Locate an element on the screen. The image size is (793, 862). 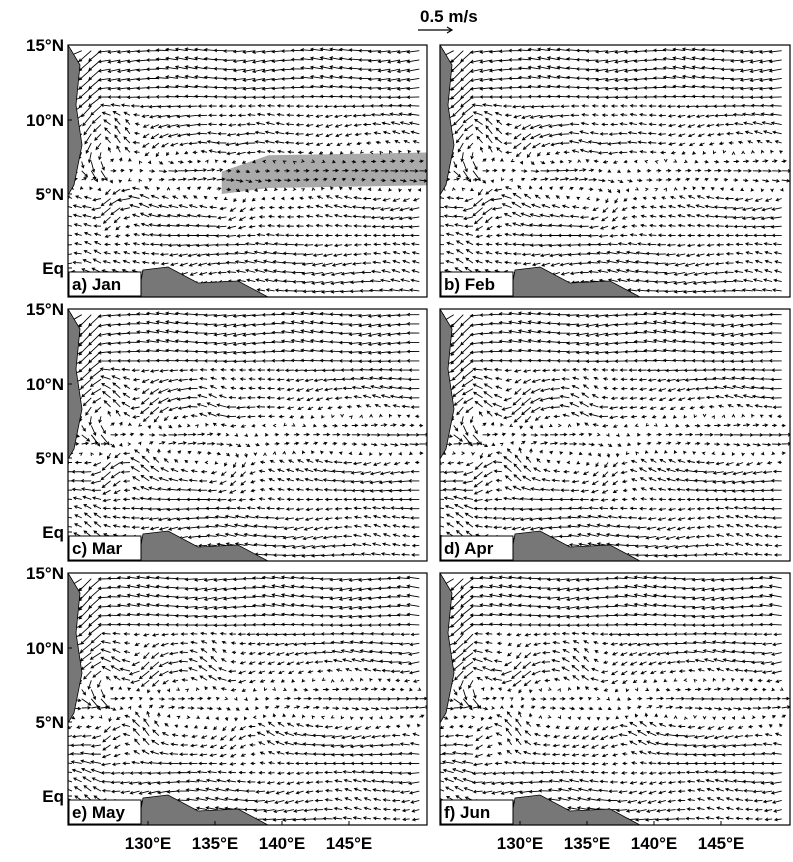
panel-label: a) Jan is located at coordinates (96, 284).